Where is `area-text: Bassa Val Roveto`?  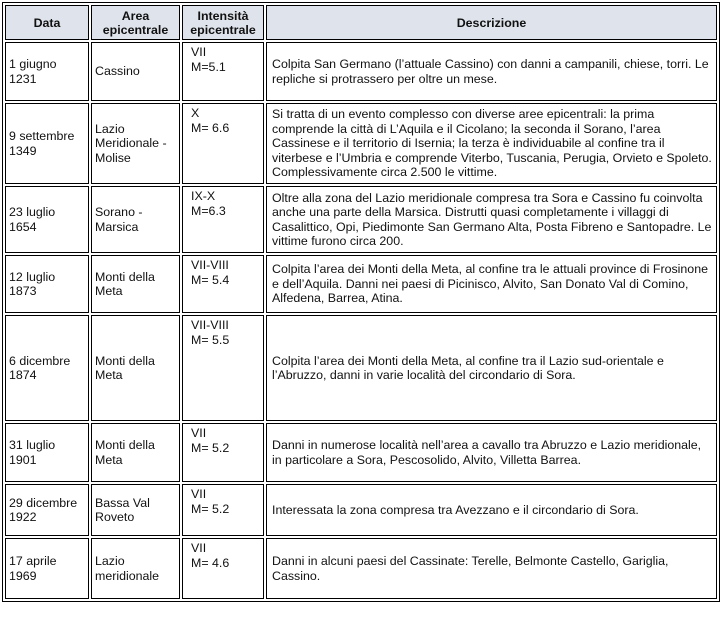 area-text: Bassa Val Roveto is located at coordinates (122, 510).